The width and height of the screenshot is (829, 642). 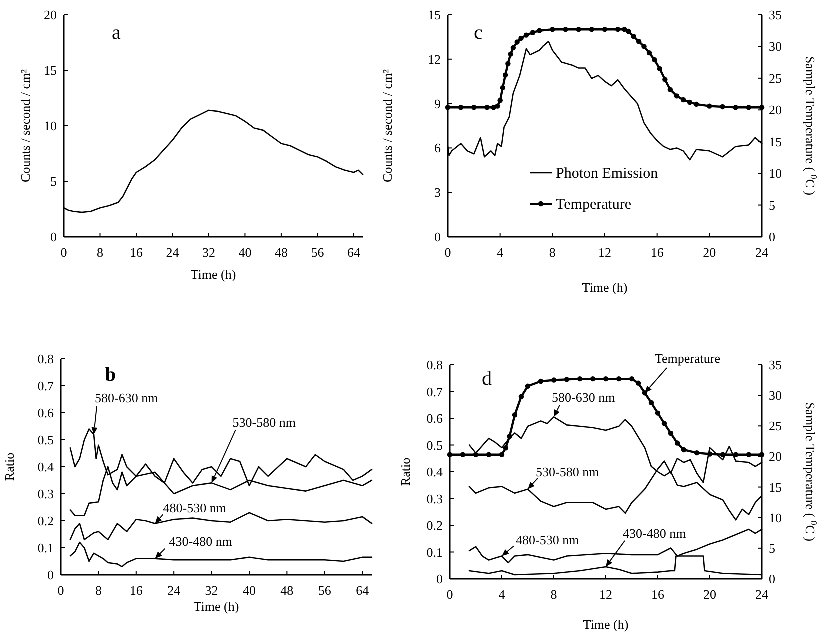 I want to click on chart-title: a, so click(x=116, y=33).